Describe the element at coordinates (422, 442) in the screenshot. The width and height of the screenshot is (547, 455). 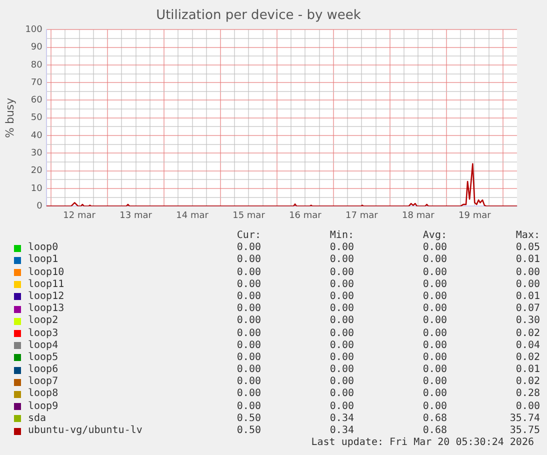
I see `text: Last update: Fri Mar 20 05:30:24 2026` at that location.